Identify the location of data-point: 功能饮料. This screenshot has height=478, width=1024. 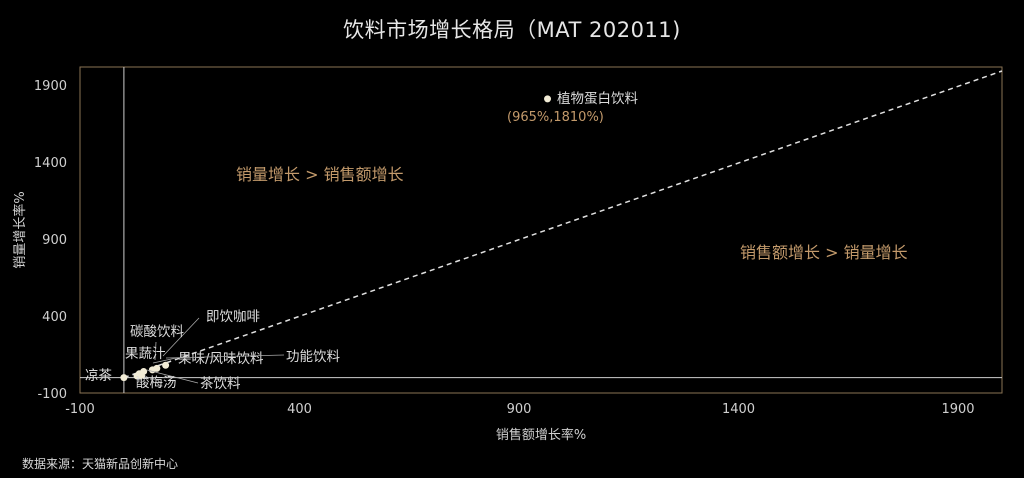
(246, 360).